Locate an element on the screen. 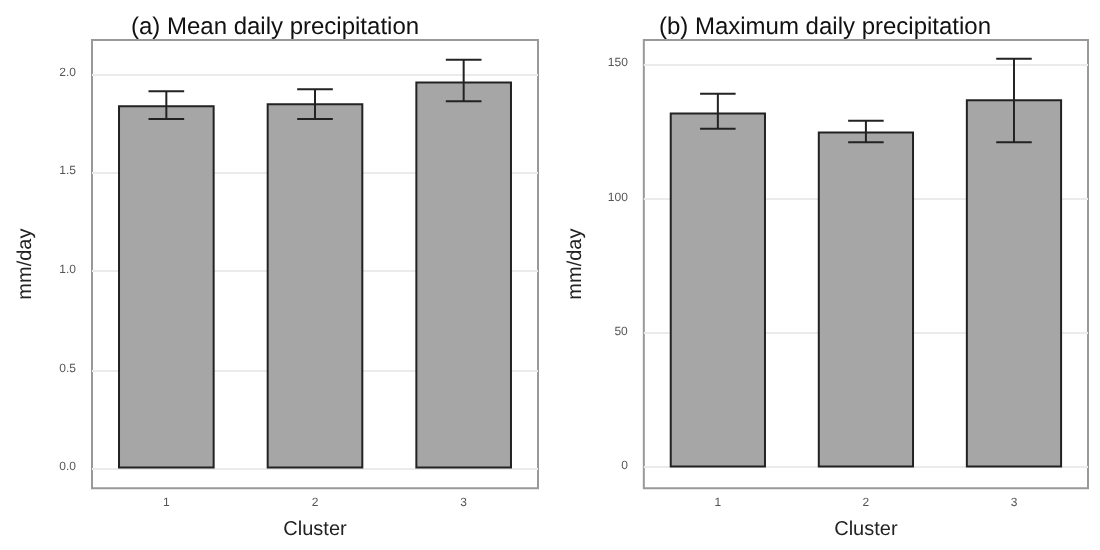  chart-title: (a) Mean daily precipitation is located at coordinates (275, 26).